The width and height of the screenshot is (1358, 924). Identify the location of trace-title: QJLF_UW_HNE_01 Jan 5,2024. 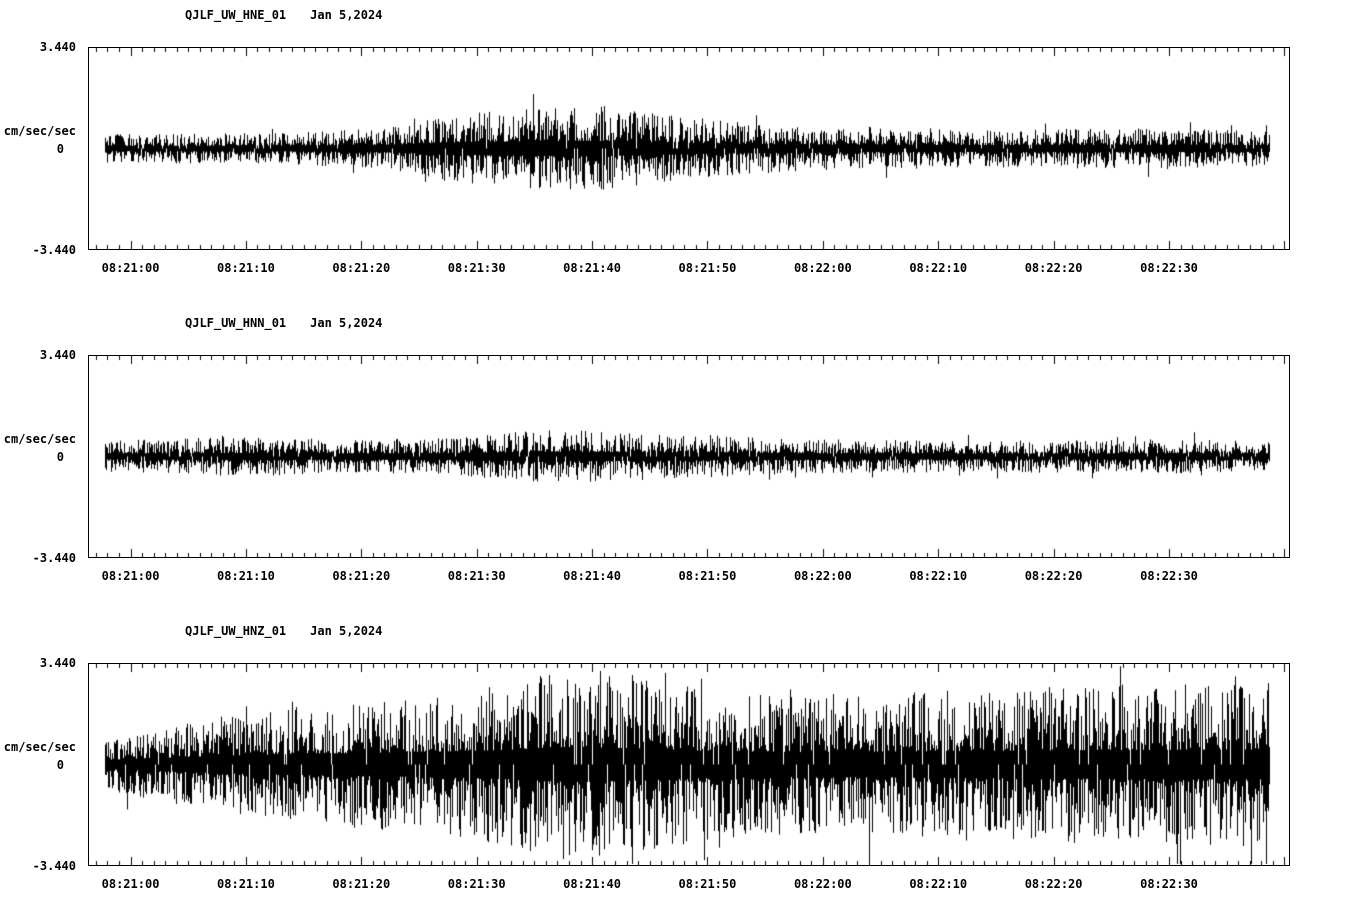
(283, 15).